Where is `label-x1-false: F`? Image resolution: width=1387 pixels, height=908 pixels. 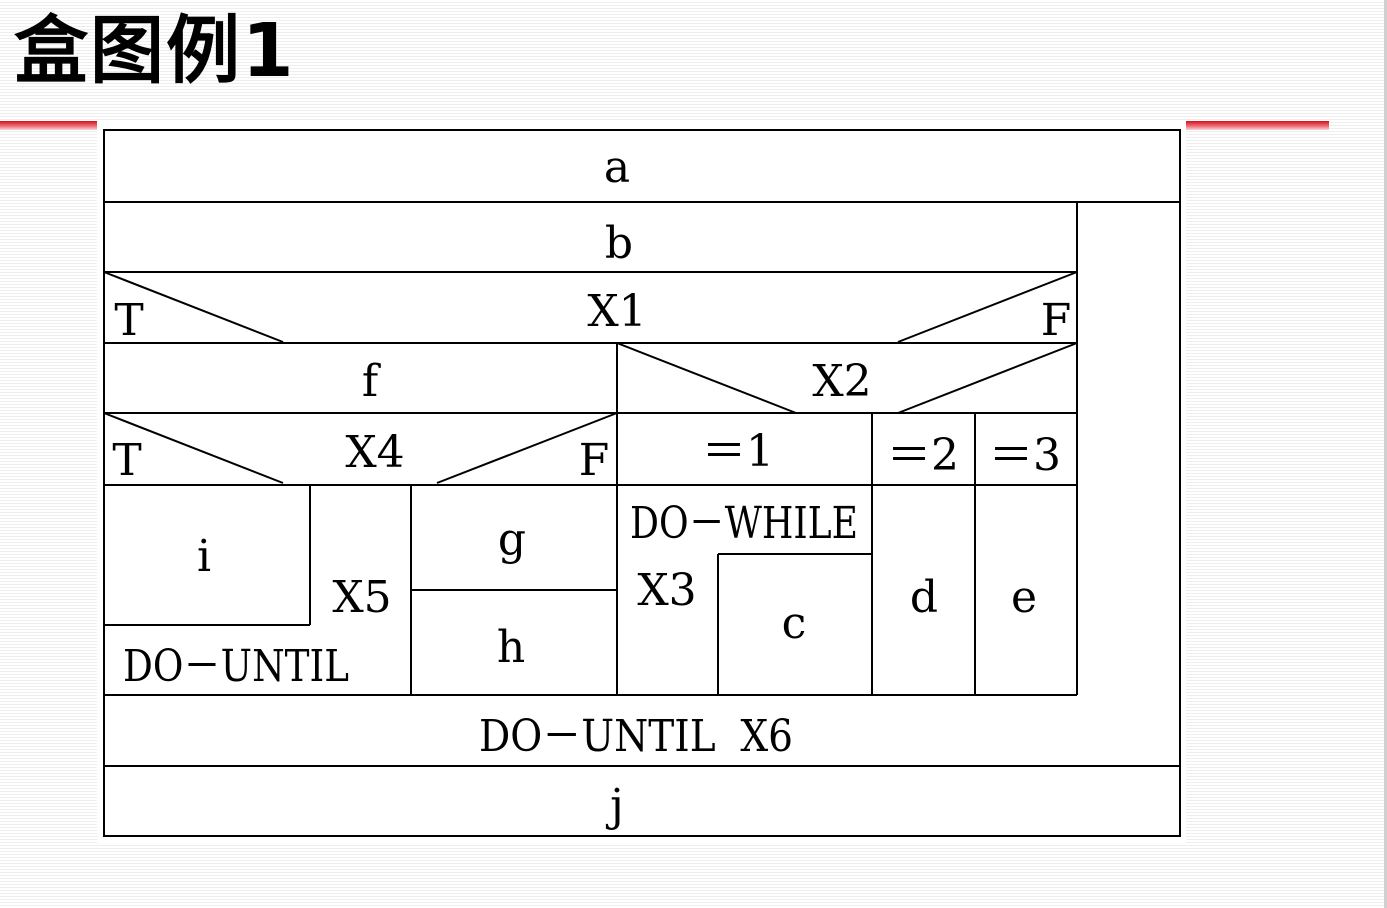
label-x1-false: F is located at coordinates (1056, 320).